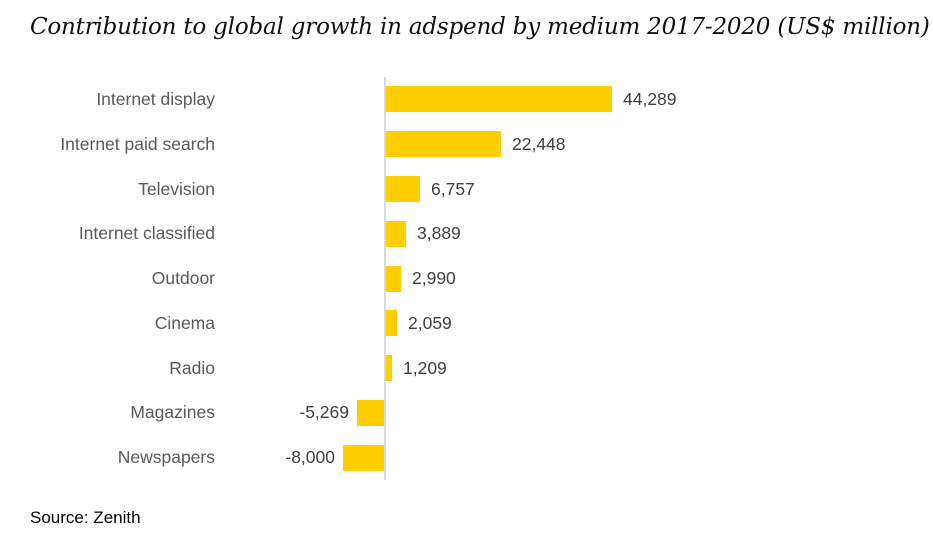  Describe the element at coordinates (425, 367) in the screenshot. I see `value-label-radio: 1,209` at that location.